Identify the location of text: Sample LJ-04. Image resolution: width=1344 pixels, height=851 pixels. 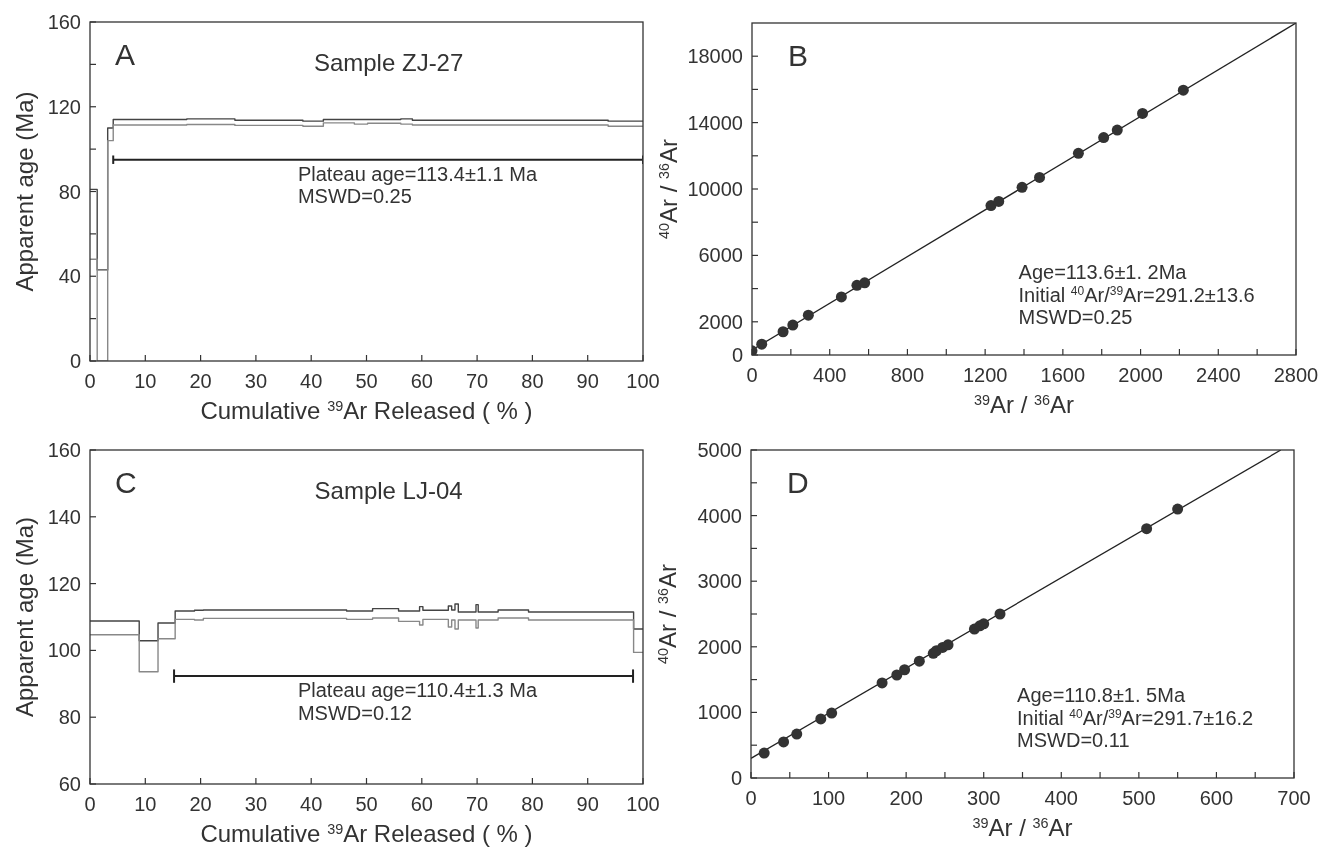
(388, 490).